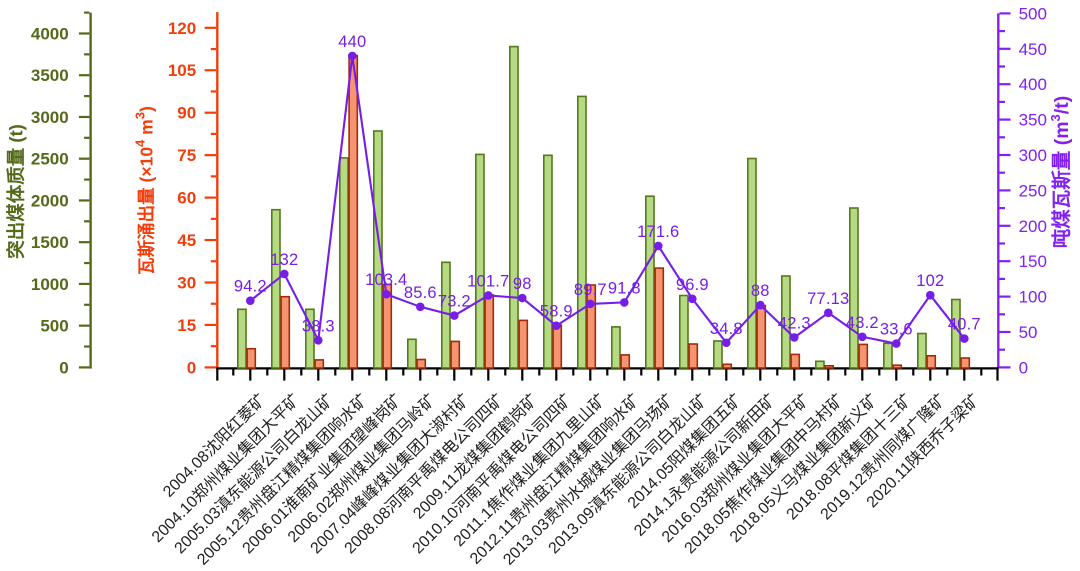 Image resolution: width=1080 pixels, height=571 pixels. Describe the element at coordinates (318, 326) in the screenshot. I see `svg-text: 38.3` at that location.